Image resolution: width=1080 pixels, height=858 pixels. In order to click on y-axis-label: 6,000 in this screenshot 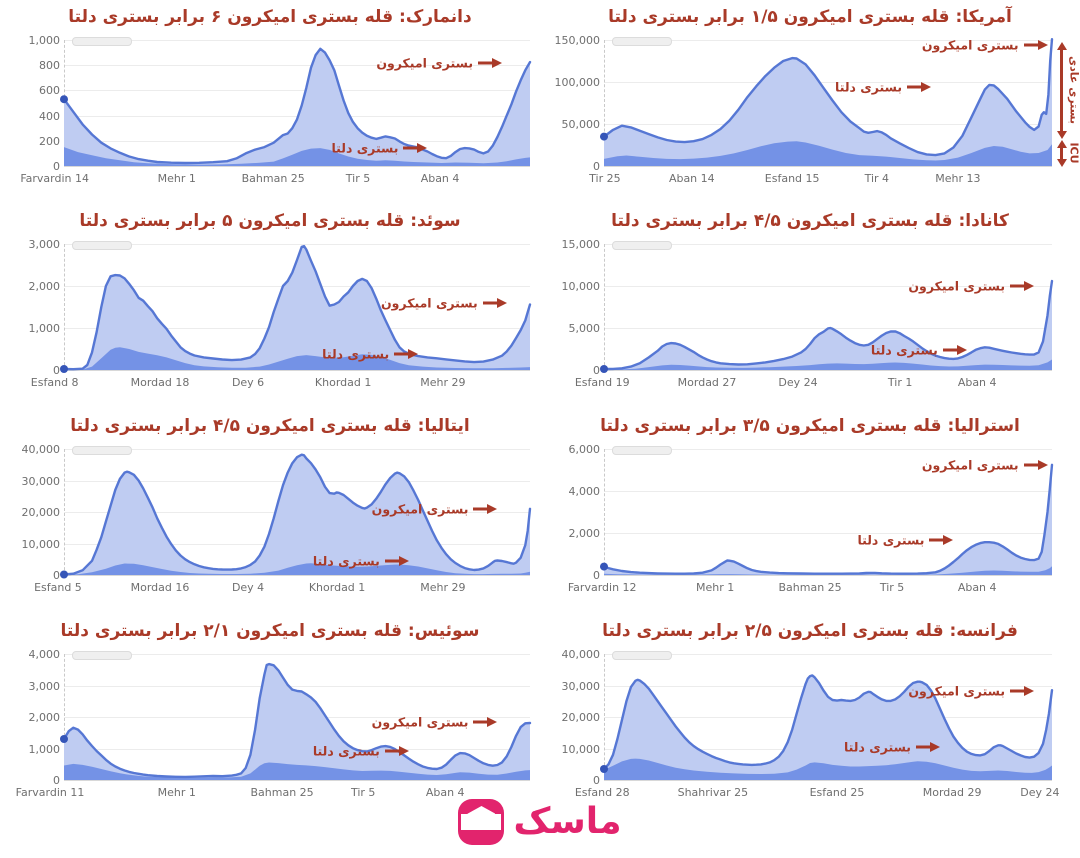, I will do `click(584, 449)`.